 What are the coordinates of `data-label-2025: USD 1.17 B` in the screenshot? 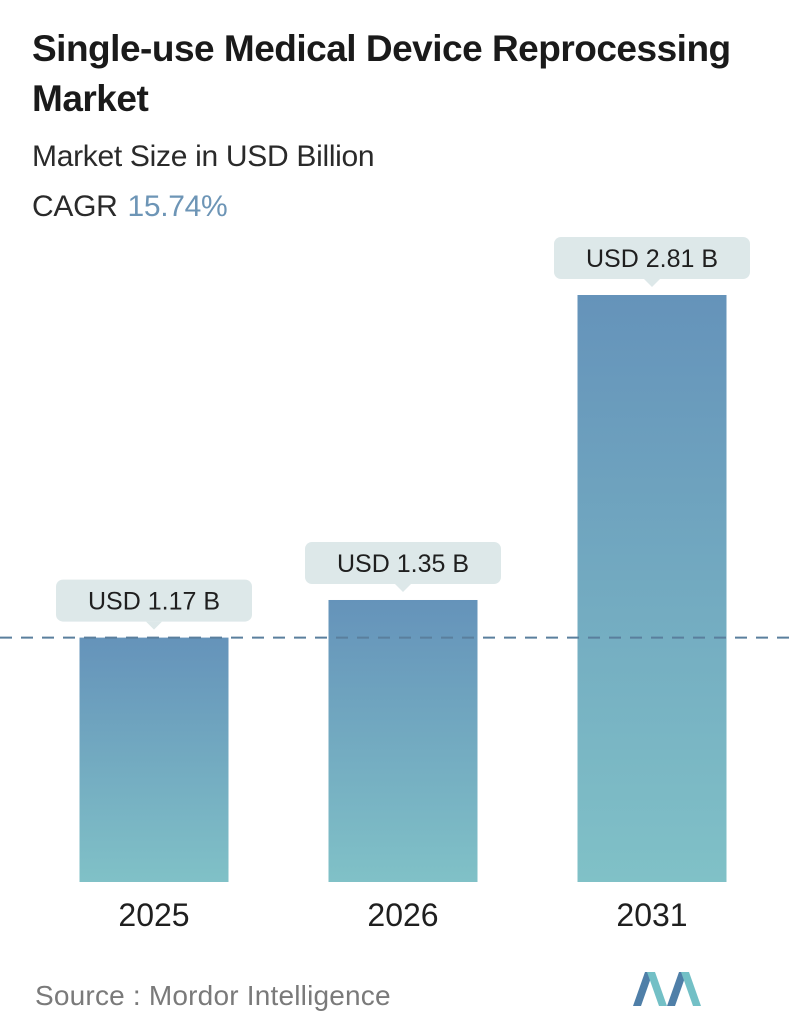 It's located at (154, 604).